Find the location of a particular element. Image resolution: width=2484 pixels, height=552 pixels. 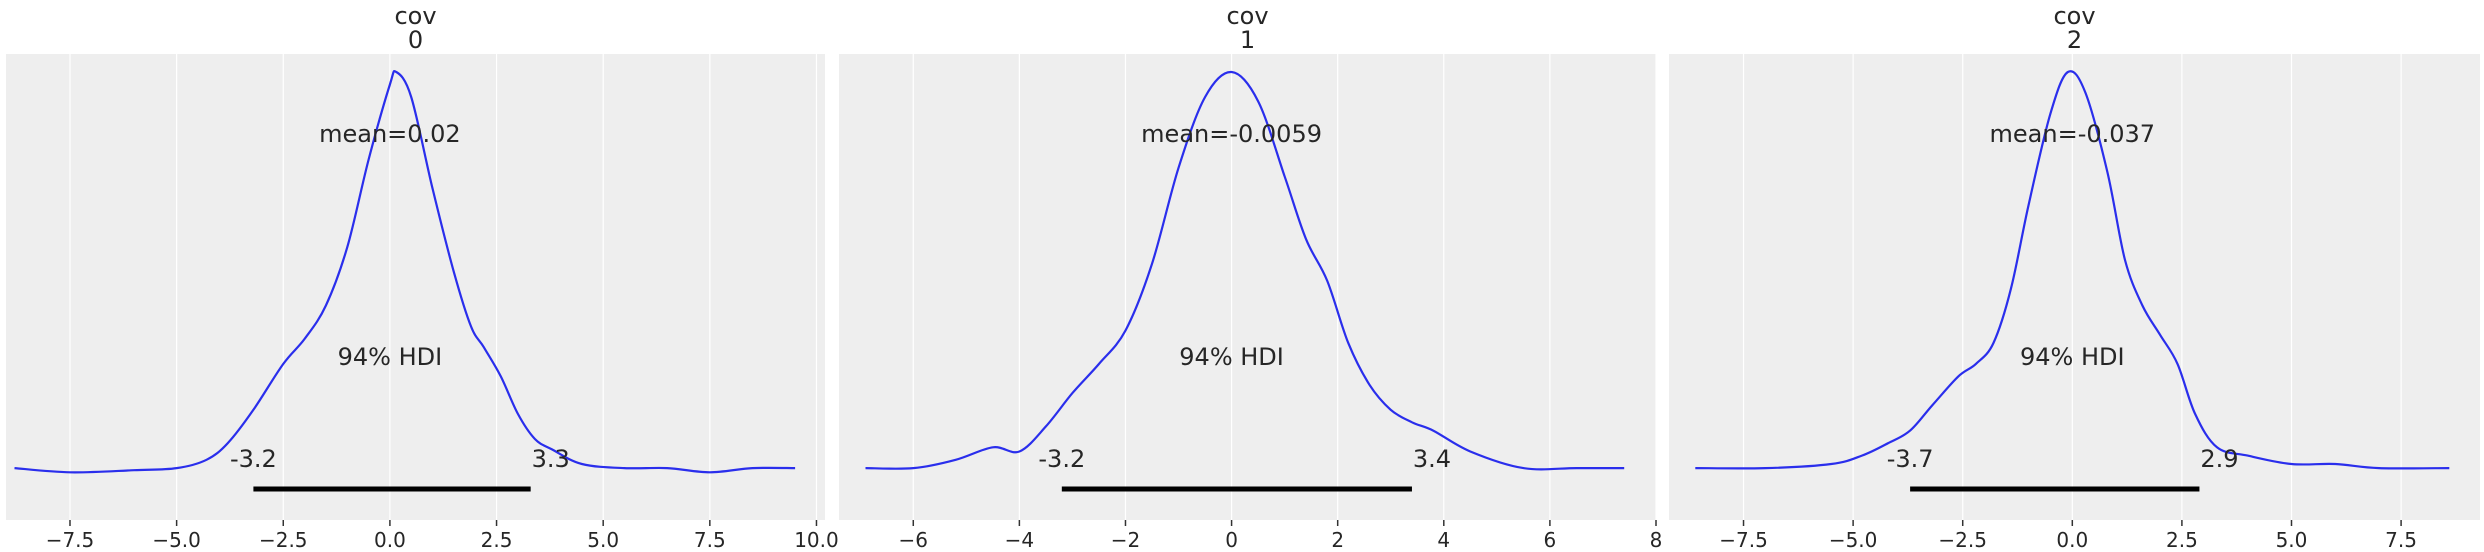

mean-label: mean=0.02 is located at coordinates (390, 134).